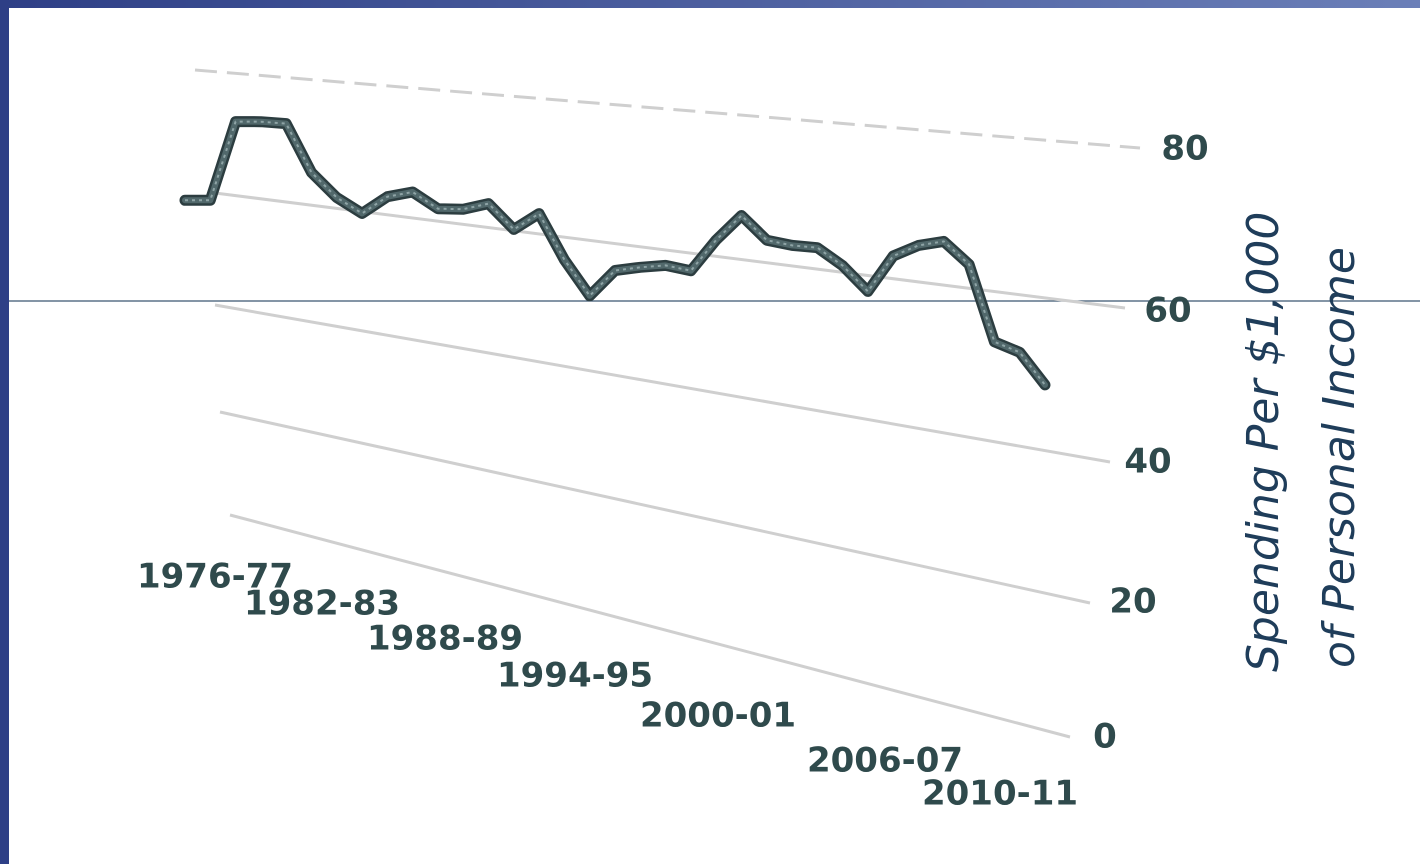  I want to click on y-axis-title-line2: of Personal Income, so click(1339, 457).